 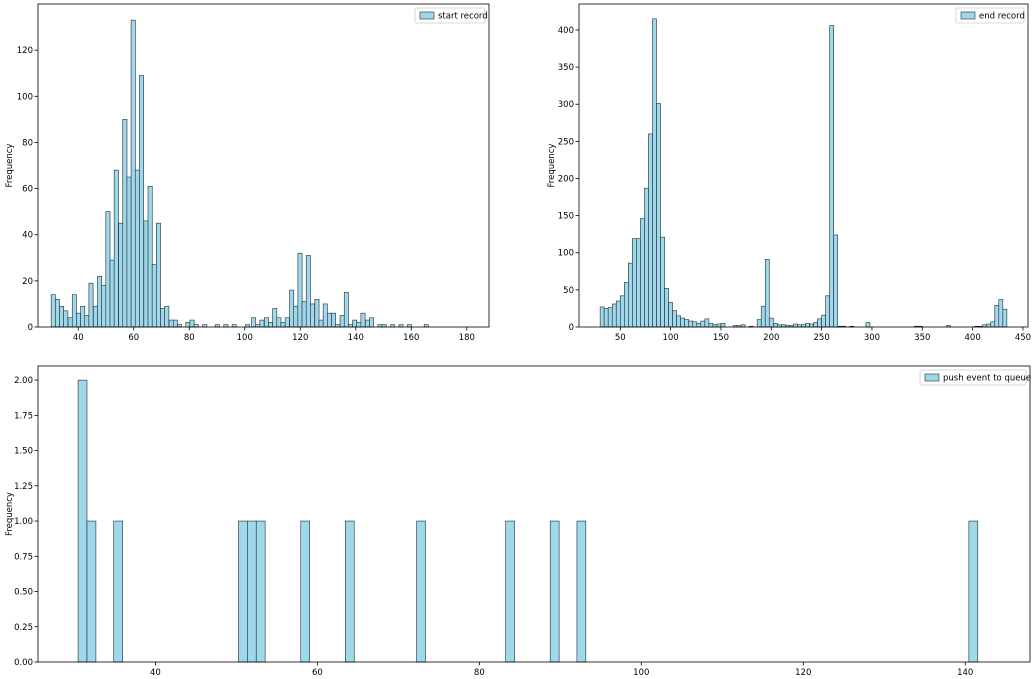 What do you see at coordinates (27, 190) in the screenshot?
I see `y-tick-label: 60` at bounding box center [27, 190].